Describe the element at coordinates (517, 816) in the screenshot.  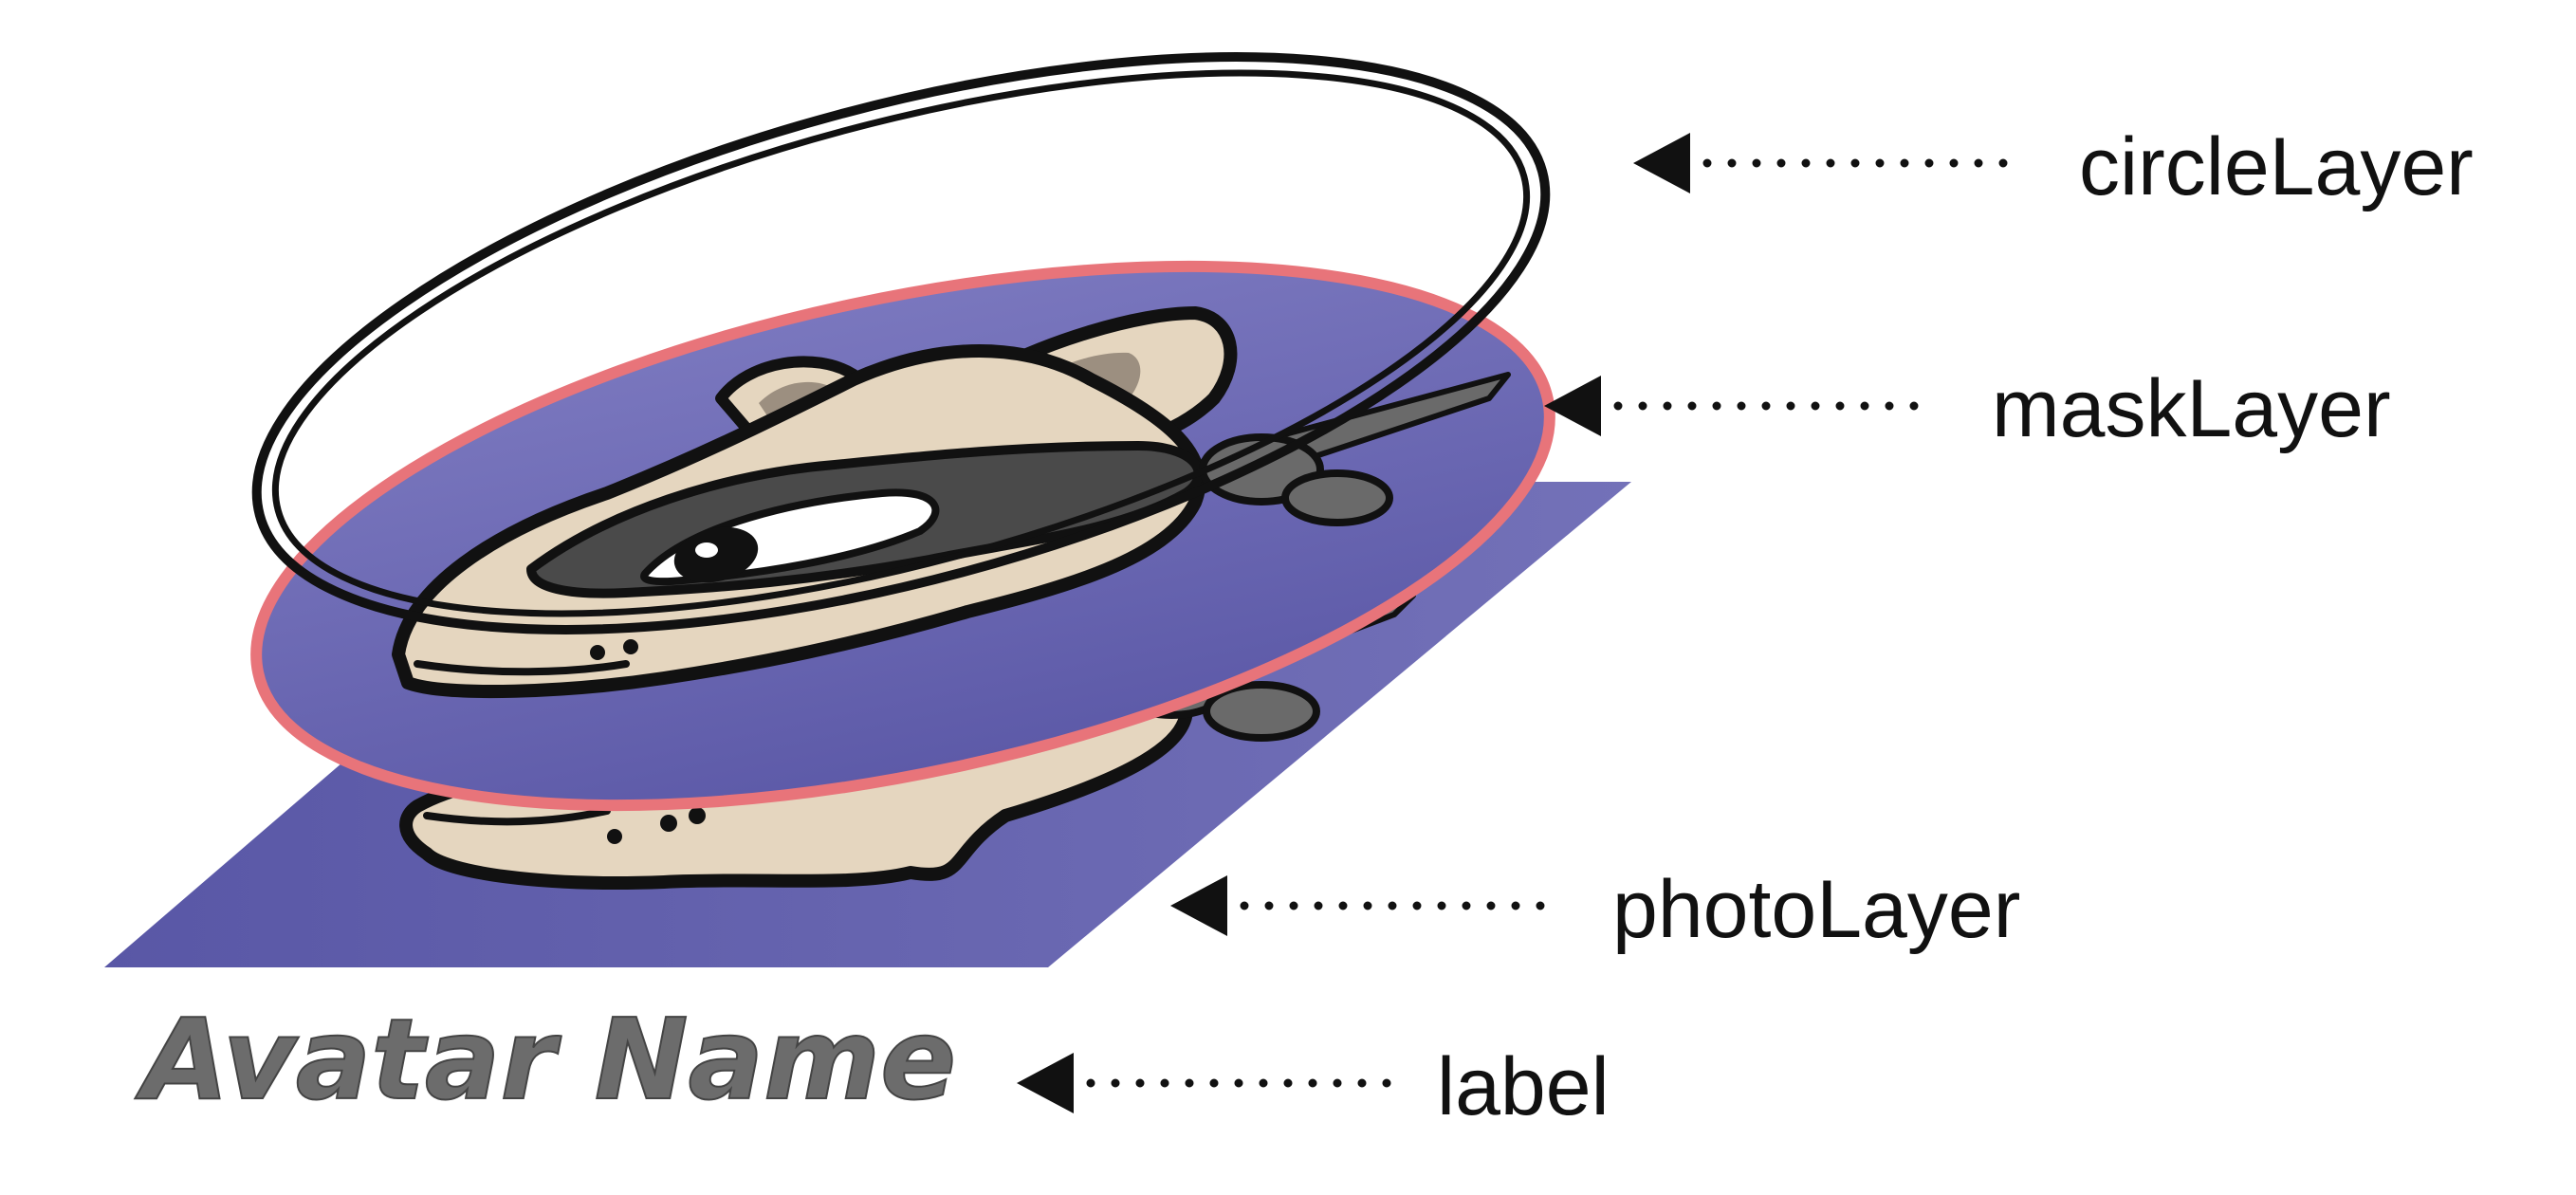
I see `photo-mouth-icon` at that location.